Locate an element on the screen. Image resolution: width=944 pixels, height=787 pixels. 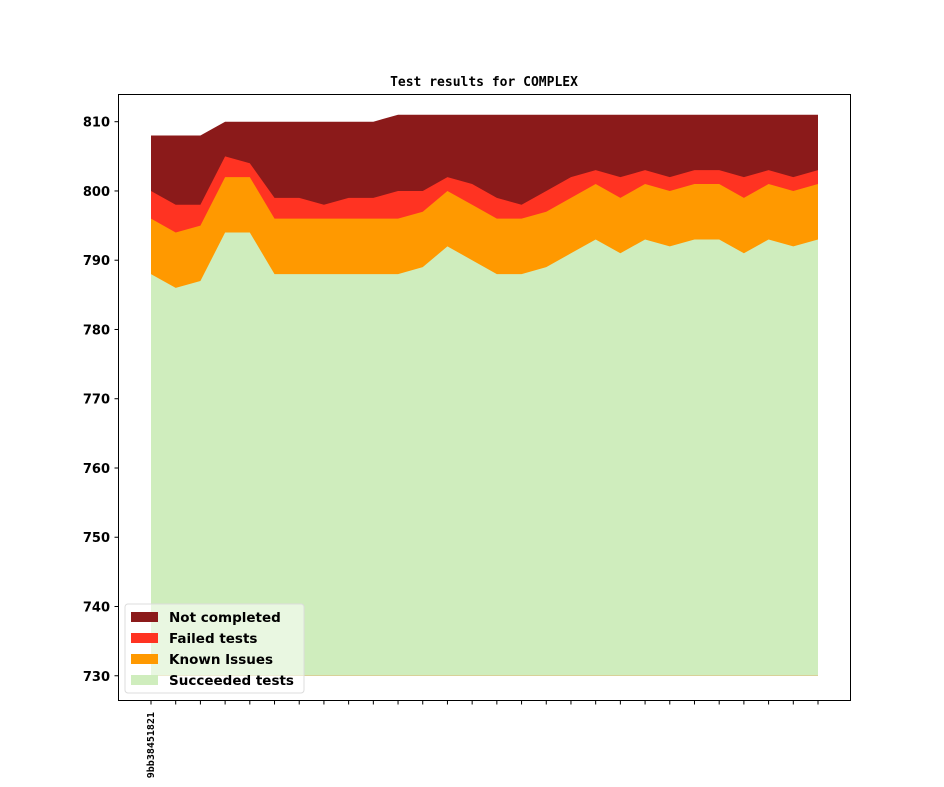
legend-swatch-succeeded-tests is located at coordinates (144, 680).